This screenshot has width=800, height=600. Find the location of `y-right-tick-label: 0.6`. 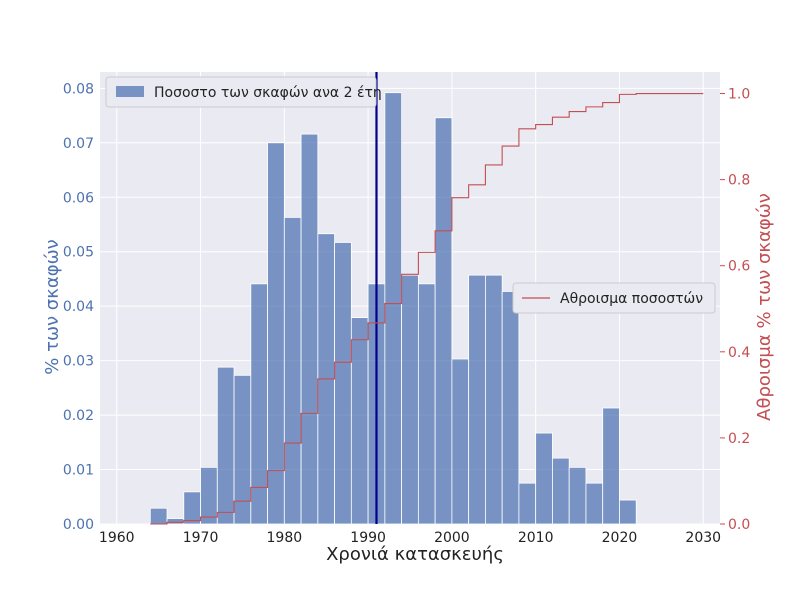

y-right-tick-label: 0.6 is located at coordinates (739, 267).